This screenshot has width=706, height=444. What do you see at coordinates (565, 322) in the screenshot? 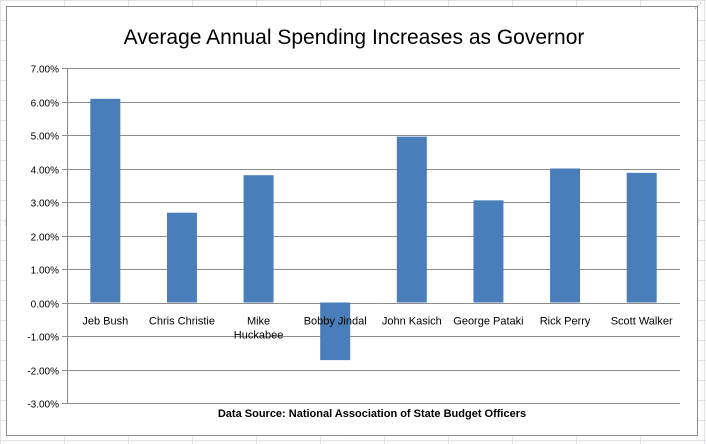
I see `x-category-label: Rick Perry` at bounding box center [565, 322].